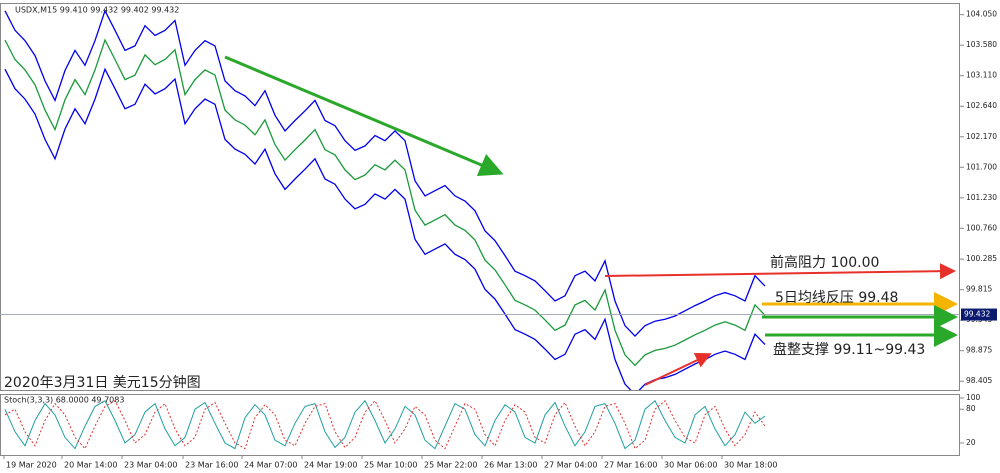  What do you see at coordinates (31, 465) in the screenshot?
I see `x-tick-label: 19 Mar 2020` at bounding box center [31, 465].